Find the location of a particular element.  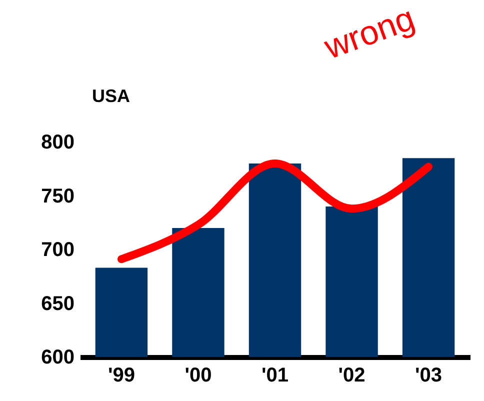

y-tick-label: 650 is located at coordinates (57, 303).